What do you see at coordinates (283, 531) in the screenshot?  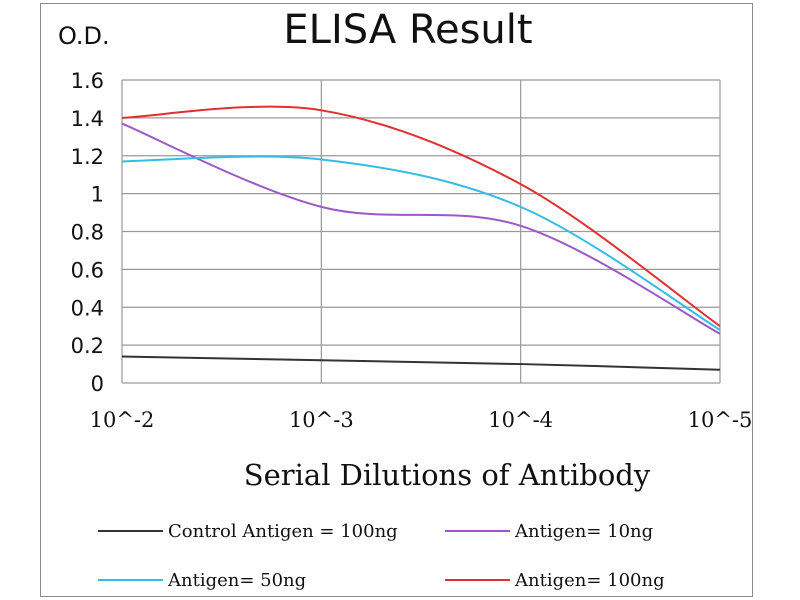 I see `legend-label: Control Antigen = 100ng` at bounding box center [283, 531].